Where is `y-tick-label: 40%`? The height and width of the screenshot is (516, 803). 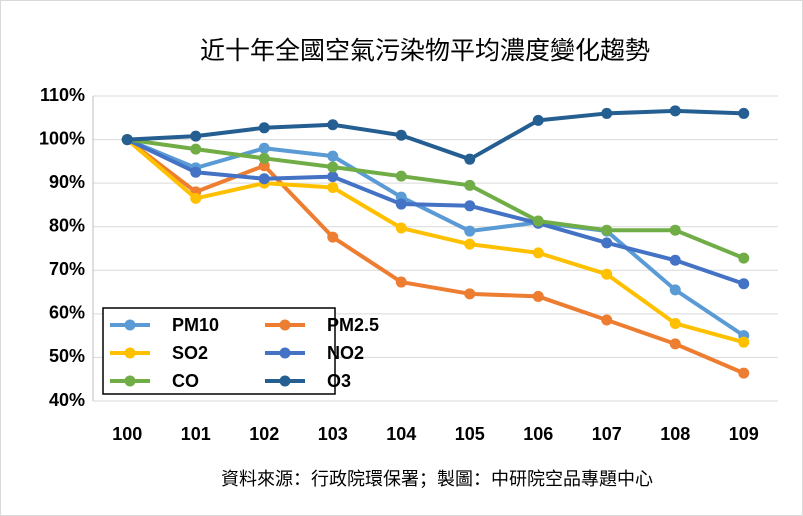
y-tick-label: 40% is located at coordinates (67, 400).